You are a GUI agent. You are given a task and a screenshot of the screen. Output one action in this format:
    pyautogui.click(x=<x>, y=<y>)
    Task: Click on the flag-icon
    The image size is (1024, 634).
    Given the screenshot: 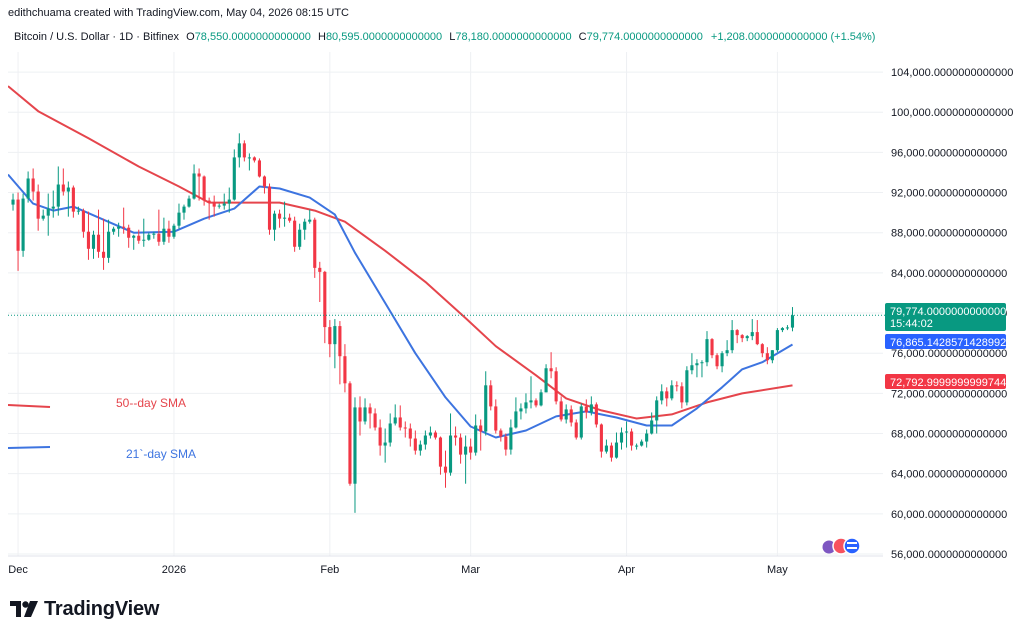 What is the action you would take?
    pyautogui.click(x=841, y=546)
    